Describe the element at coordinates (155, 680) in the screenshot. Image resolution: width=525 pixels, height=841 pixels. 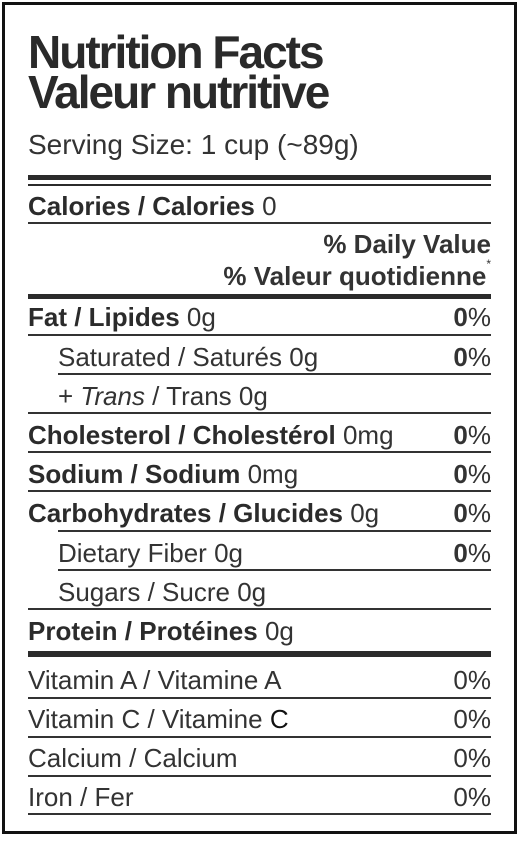
I see `vitamin-label: Vitamin A / Vitamine A` at that location.